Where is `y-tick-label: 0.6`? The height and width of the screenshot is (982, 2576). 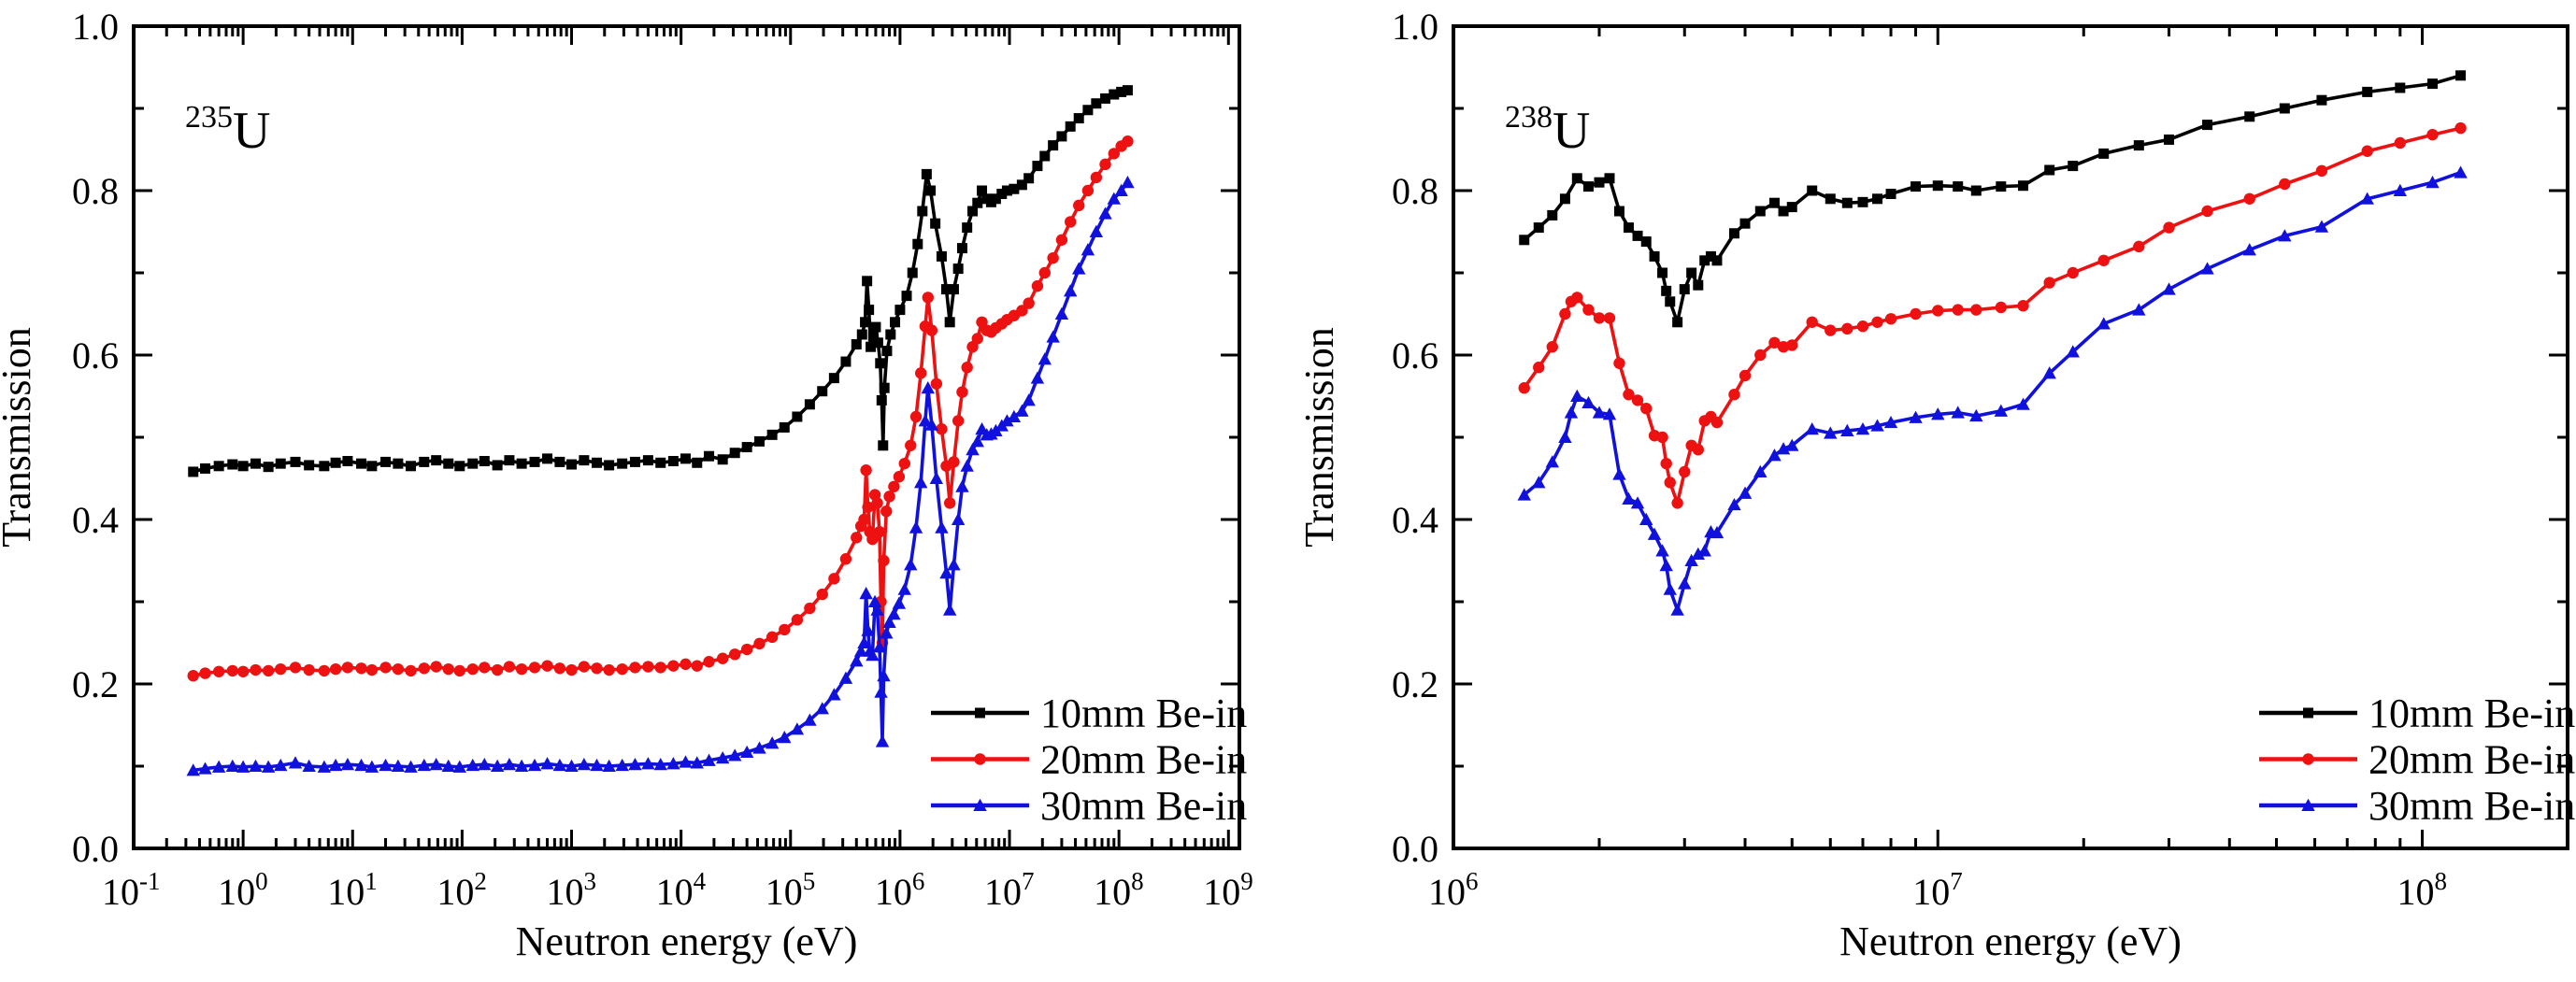
y-tick-label: 0.6 is located at coordinates (1415, 355).